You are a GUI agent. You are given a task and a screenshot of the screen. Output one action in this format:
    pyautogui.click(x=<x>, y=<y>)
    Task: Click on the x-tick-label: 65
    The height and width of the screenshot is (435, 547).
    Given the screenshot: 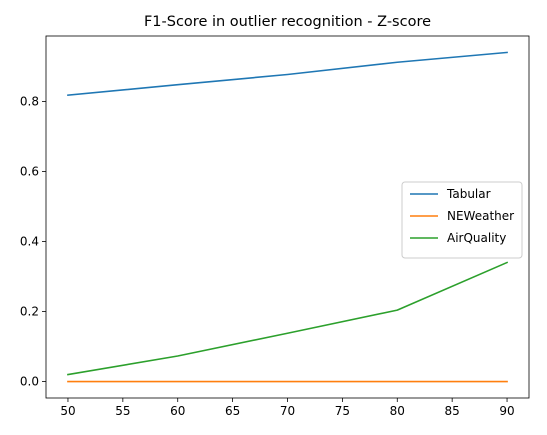 What is the action you would take?
    pyautogui.click(x=232, y=411)
    